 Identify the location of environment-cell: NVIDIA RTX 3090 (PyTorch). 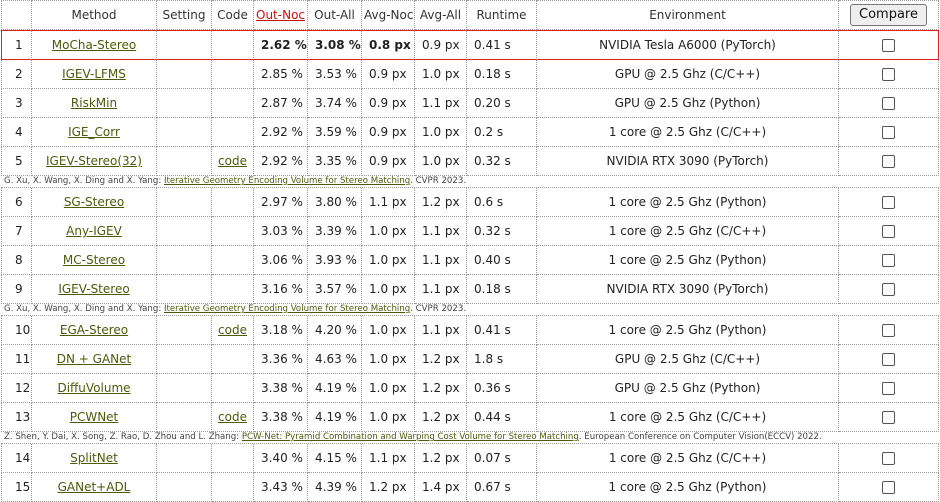
(688, 161).